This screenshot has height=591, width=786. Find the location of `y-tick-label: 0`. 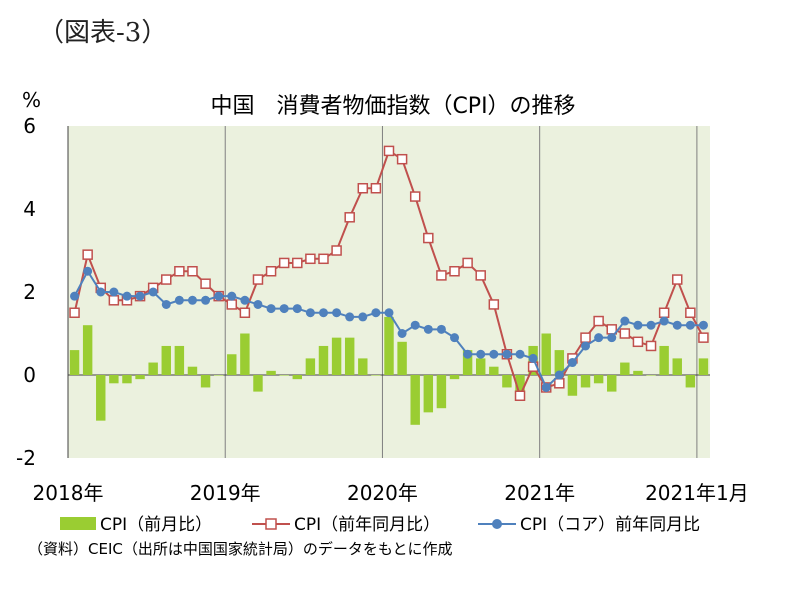

y-tick-label: 0 is located at coordinates (29, 375).